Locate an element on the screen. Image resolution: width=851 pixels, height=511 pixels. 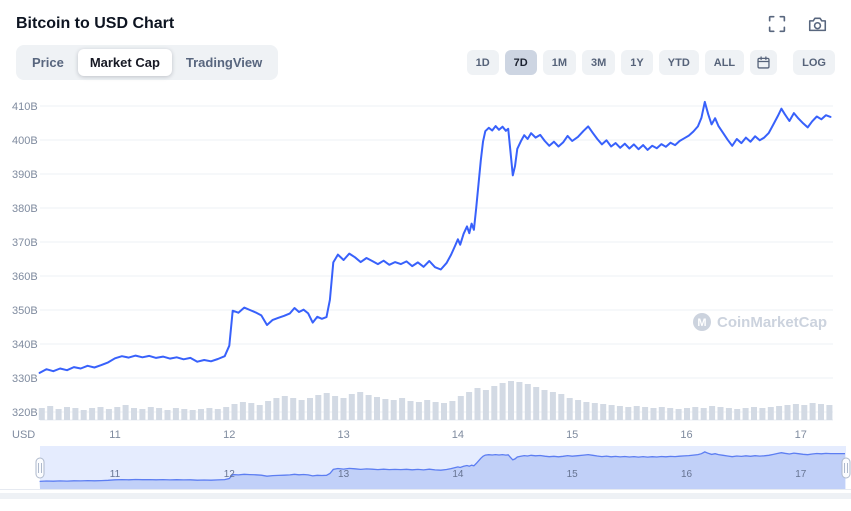
svg-text: 320B is located at coordinates (25, 413).